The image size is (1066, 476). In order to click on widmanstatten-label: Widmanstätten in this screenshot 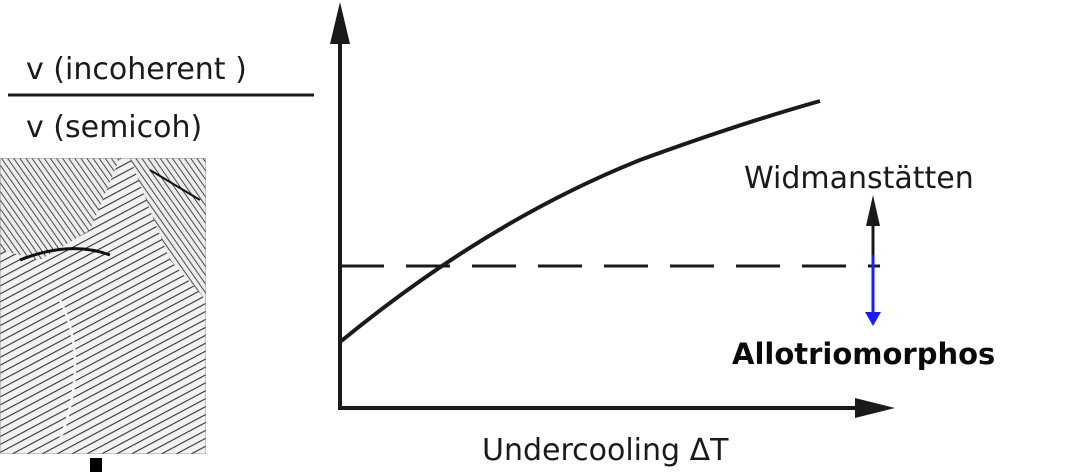, I will do `click(859, 178)`.